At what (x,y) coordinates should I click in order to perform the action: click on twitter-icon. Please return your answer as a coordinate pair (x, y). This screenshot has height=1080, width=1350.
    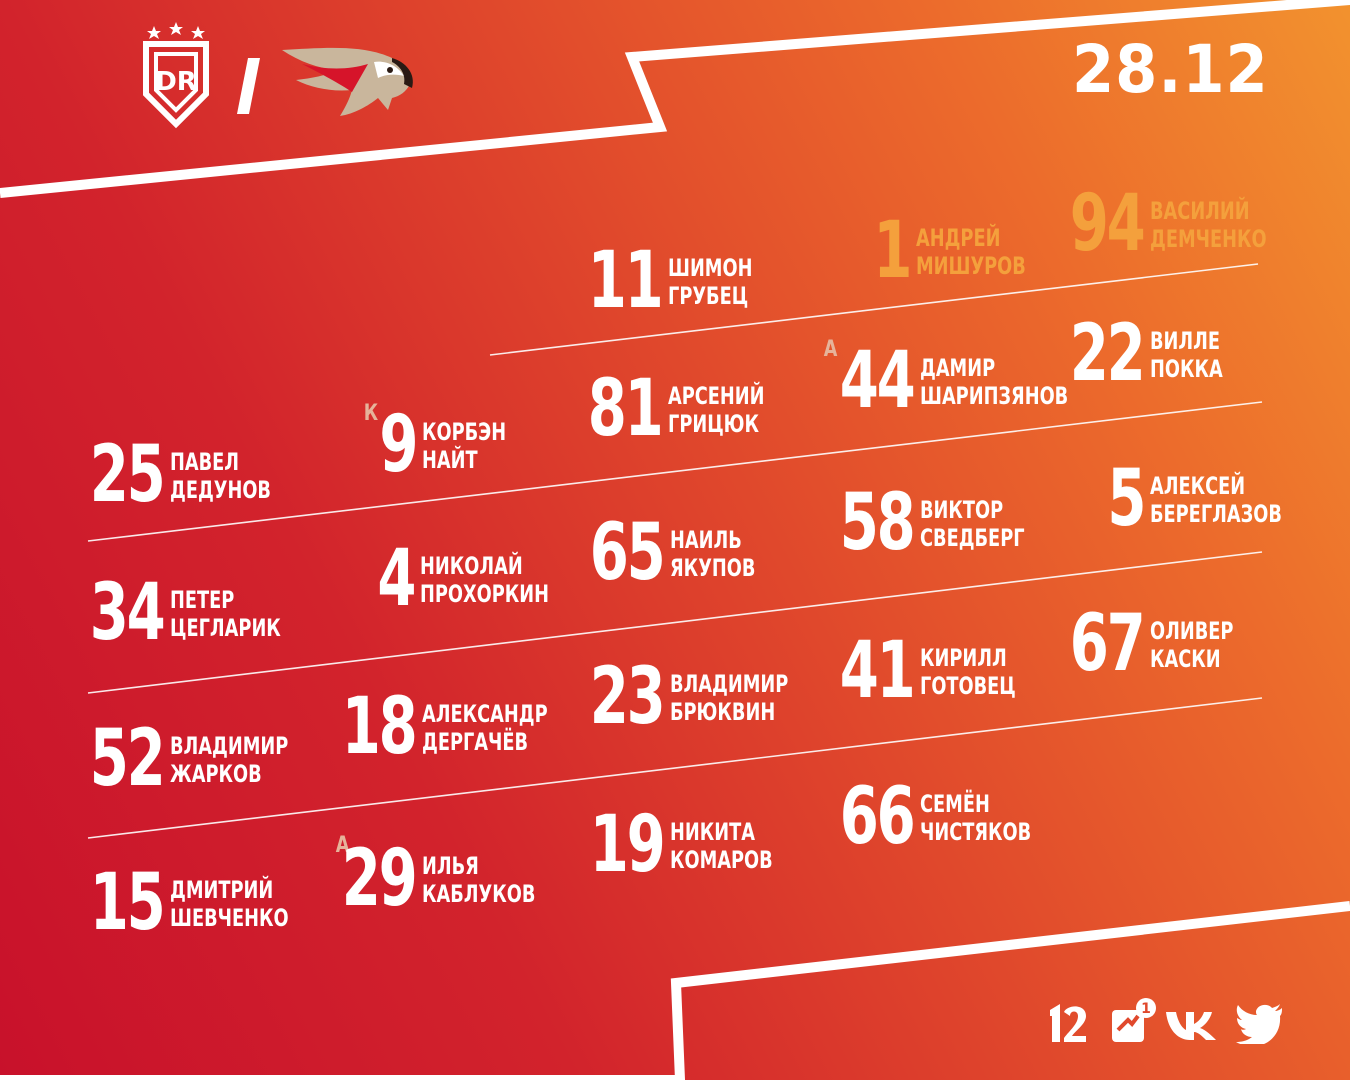
    Looking at the image, I should click on (1259, 1023).